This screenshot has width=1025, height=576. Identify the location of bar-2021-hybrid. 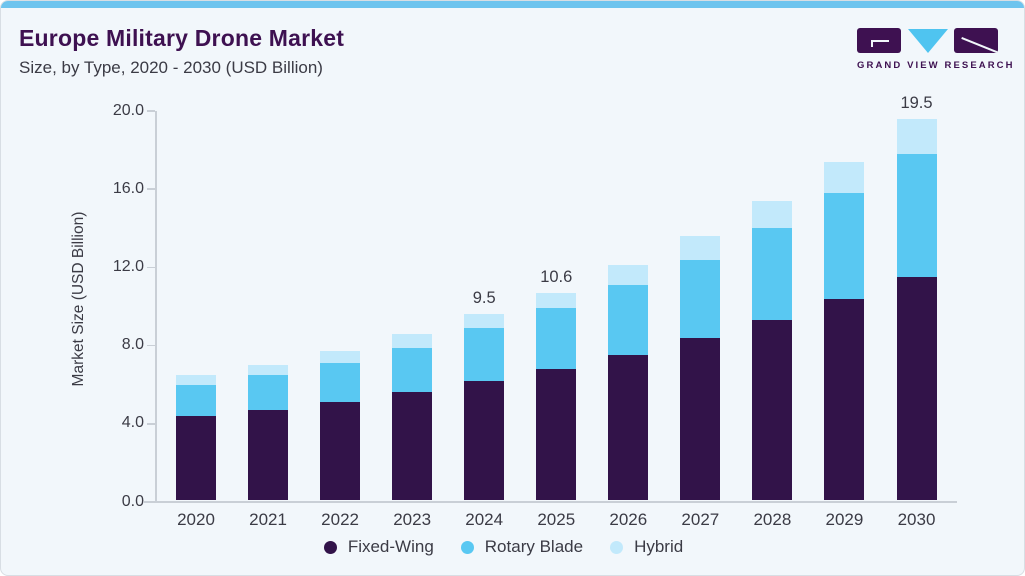
(268, 370).